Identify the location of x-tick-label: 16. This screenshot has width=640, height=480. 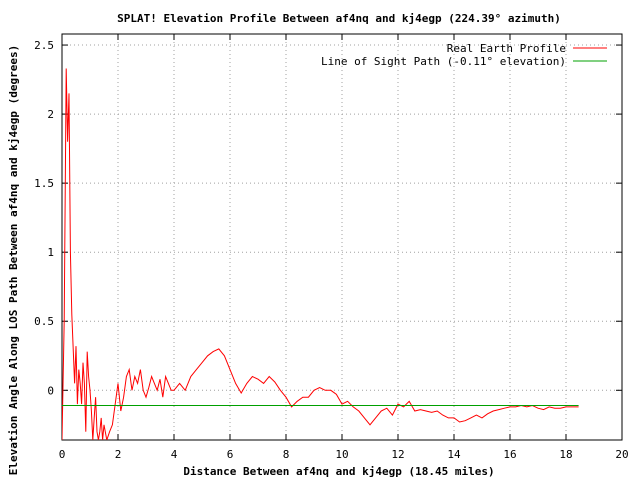
(509, 454).